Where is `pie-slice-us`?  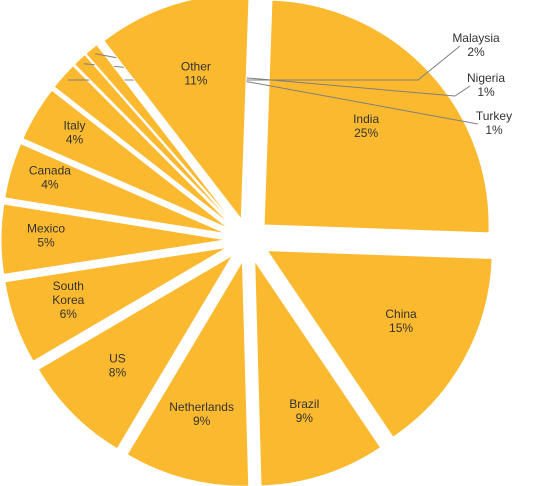
pie-slice-us is located at coordinates (135, 352).